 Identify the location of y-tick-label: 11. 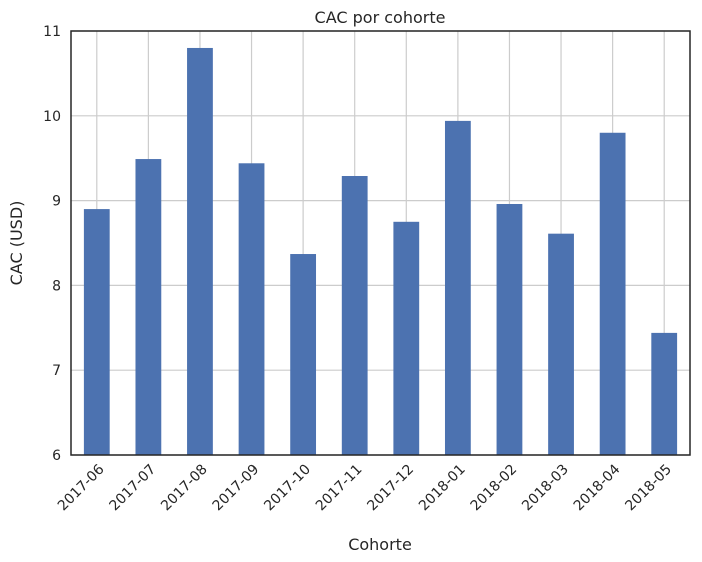
(52, 32).